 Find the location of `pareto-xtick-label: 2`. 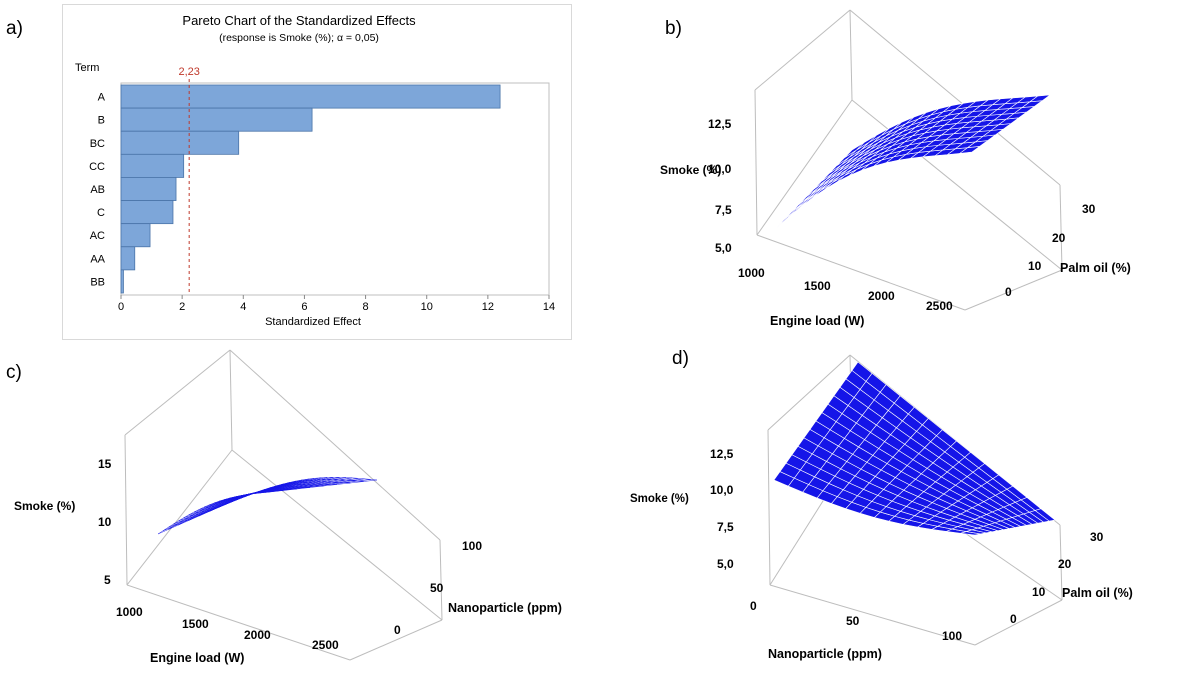

pareto-xtick-label: 2 is located at coordinates (182, 307).